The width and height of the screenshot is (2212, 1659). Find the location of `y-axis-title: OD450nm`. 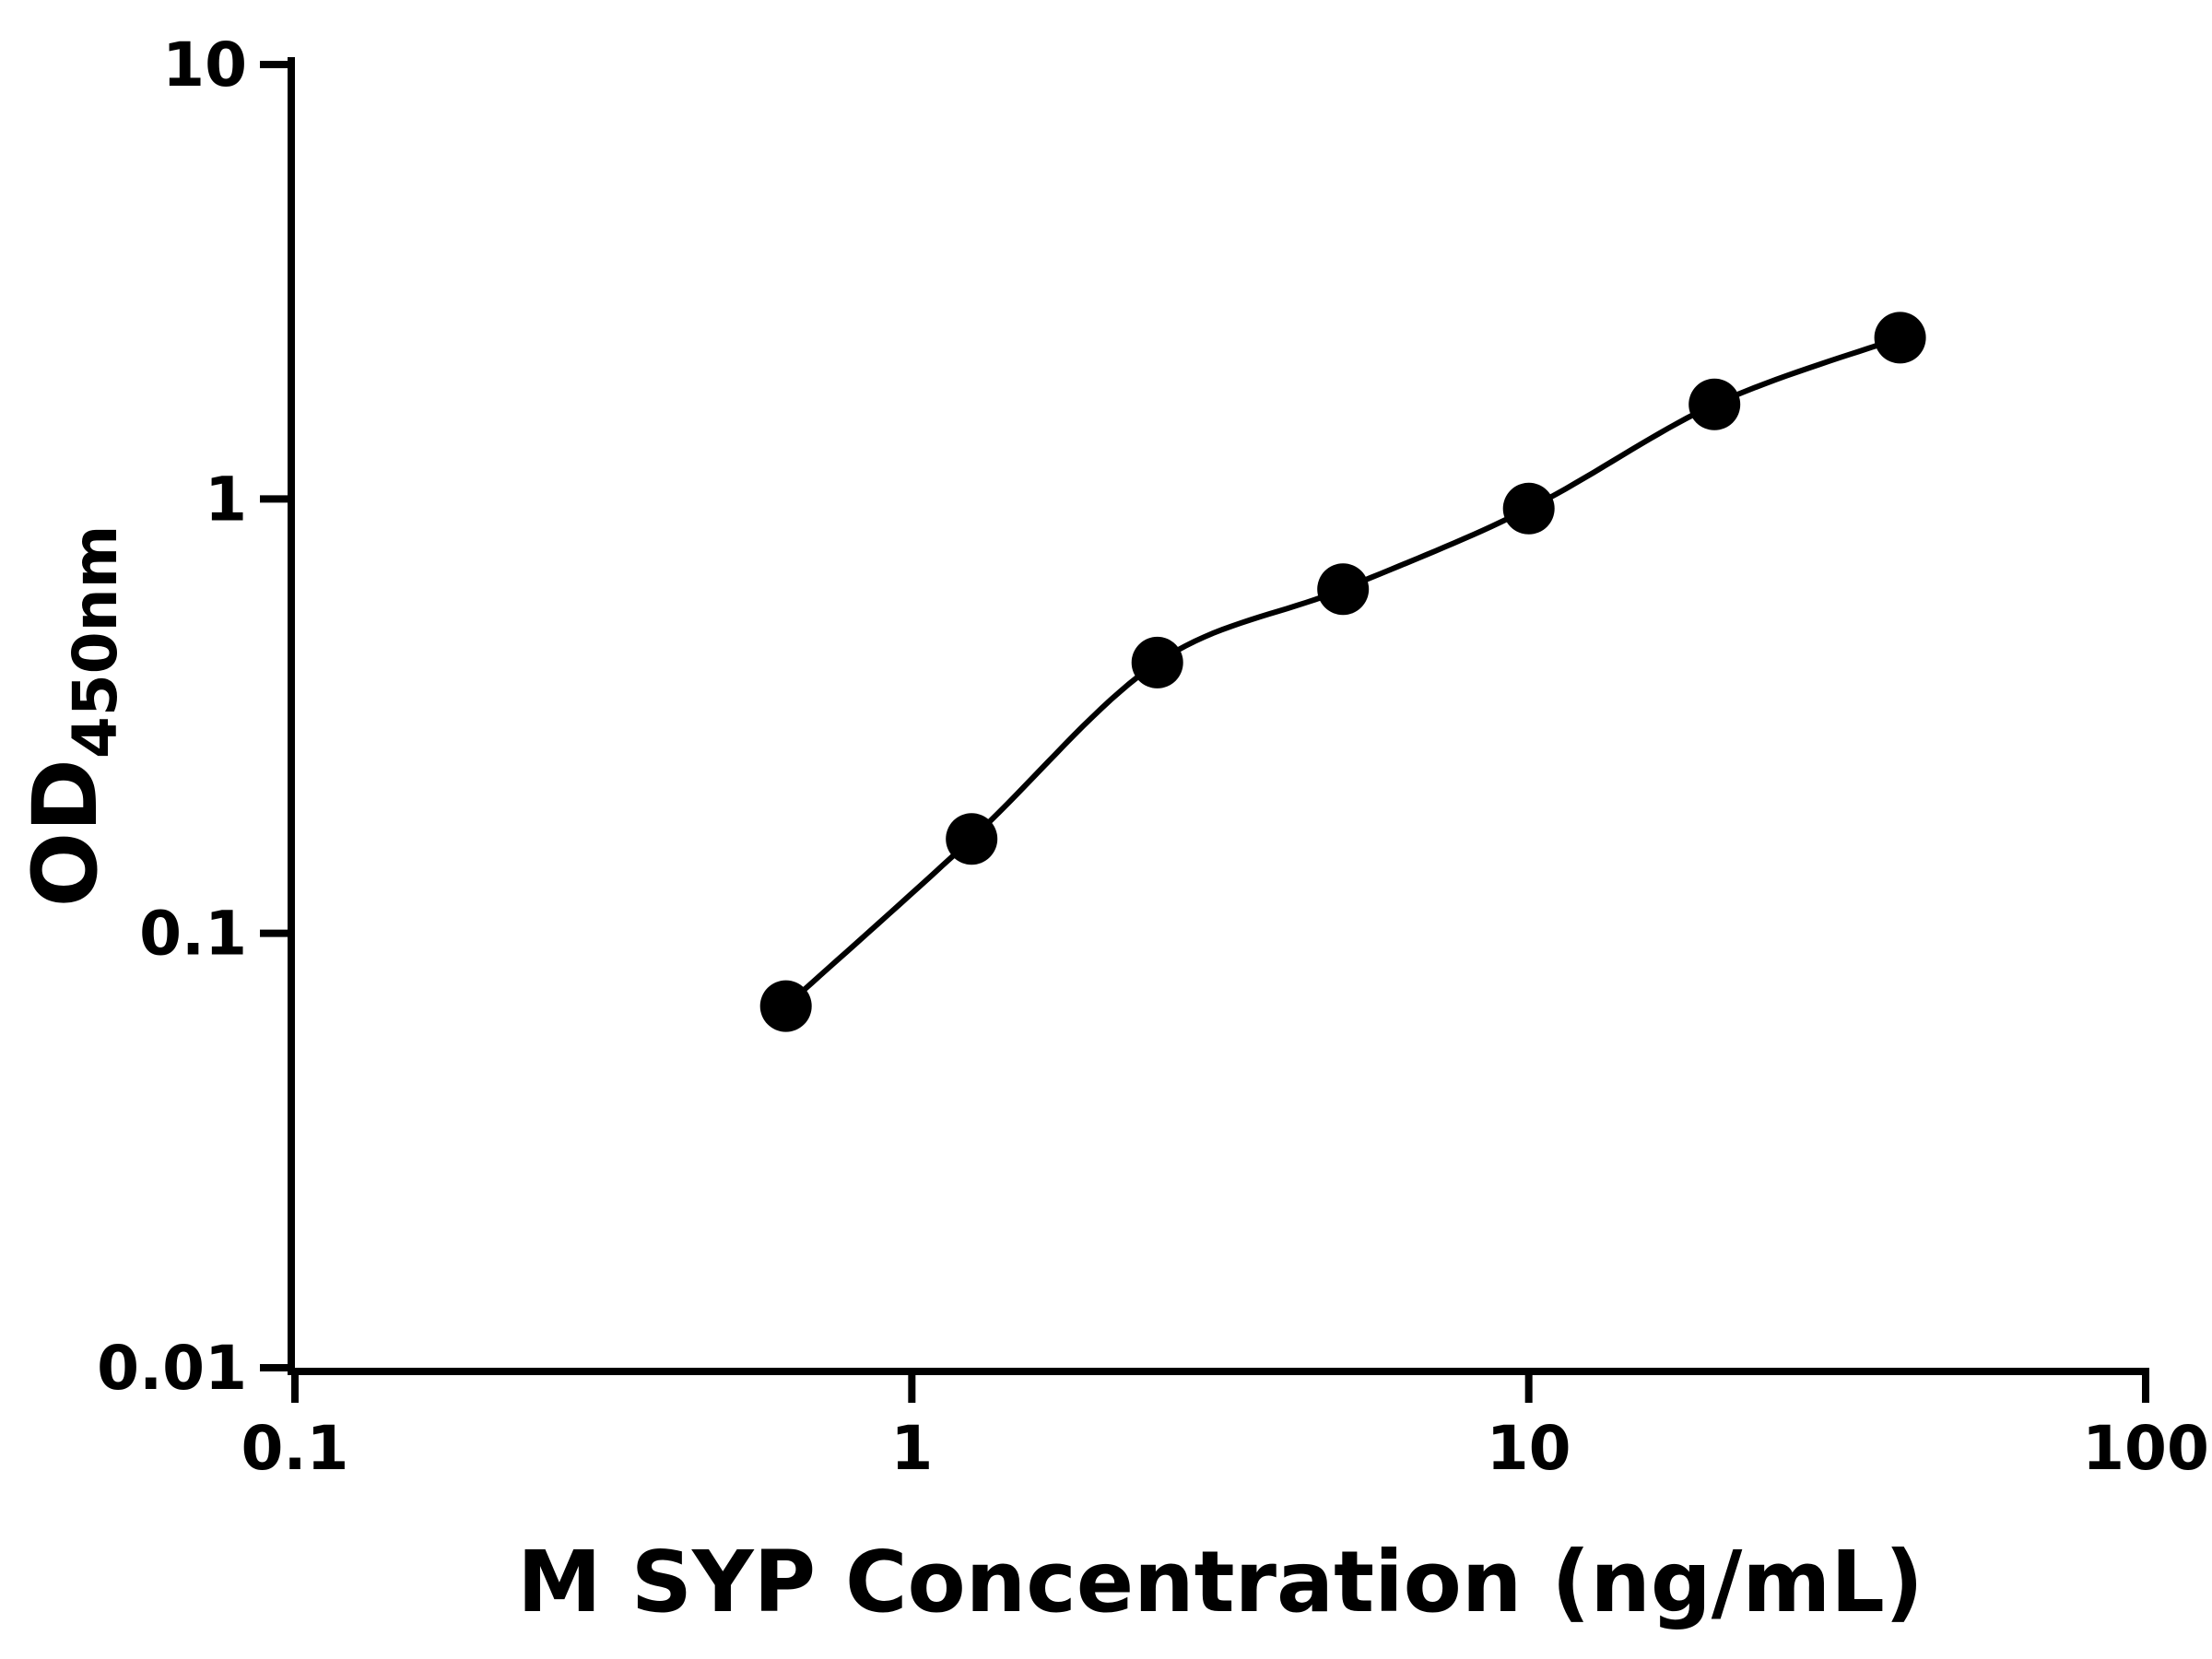

y-axis-title: OD450nm is located at coordinates (72, 716).